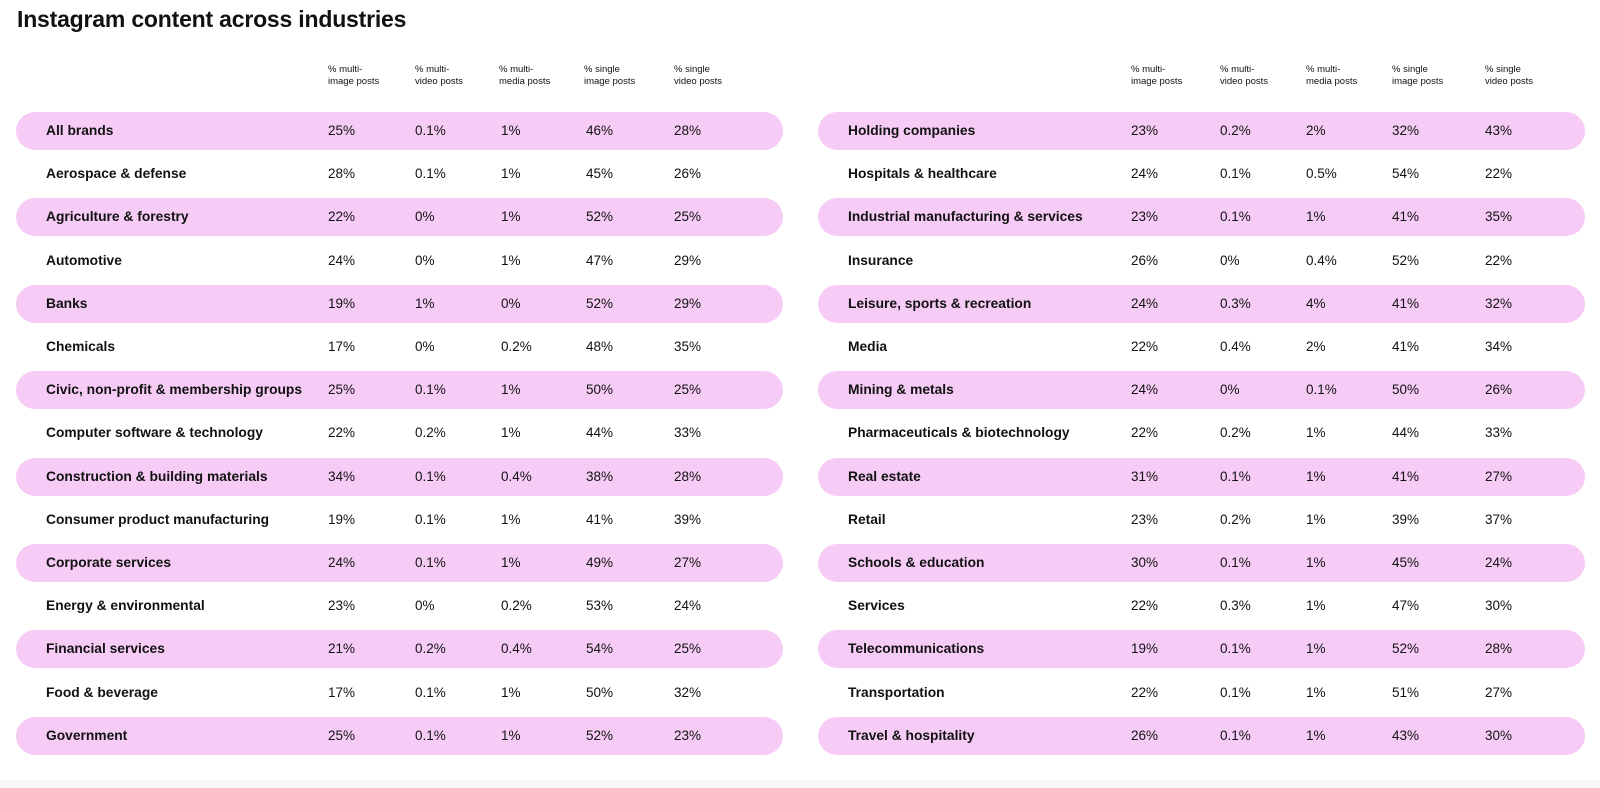 The height and width of the screenshot is (788, 1600). Describe the element at coordinates (1406, 174) in the screenshot. I see `value-cell: 54%` at that location.